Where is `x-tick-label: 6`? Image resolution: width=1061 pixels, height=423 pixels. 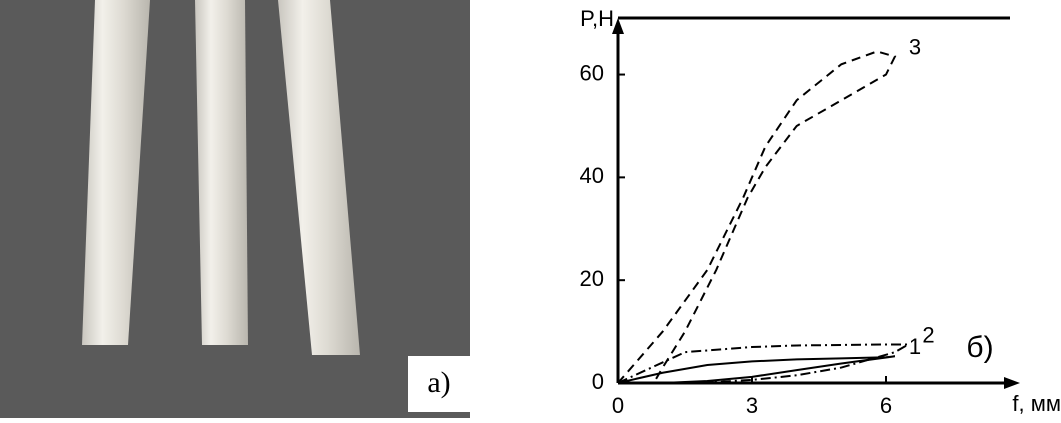 x-tick-label: 6 is located at coordinates (886, 405).